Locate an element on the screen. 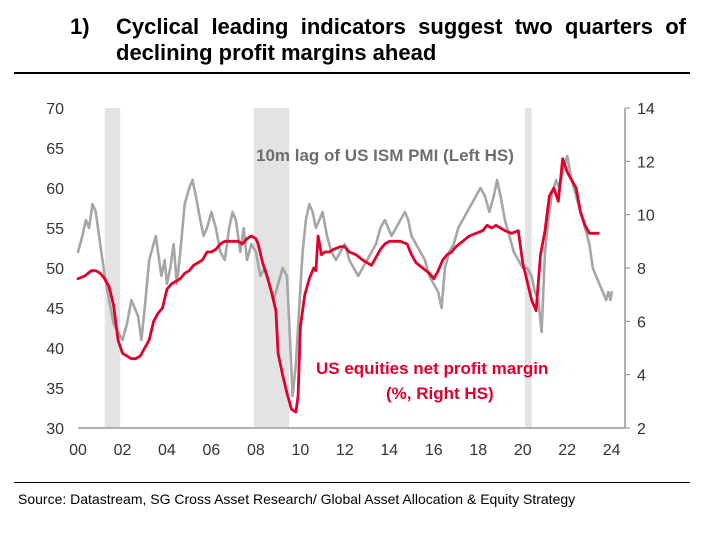  y-right-tick-4: 4 is located at coordinates (641, 376).